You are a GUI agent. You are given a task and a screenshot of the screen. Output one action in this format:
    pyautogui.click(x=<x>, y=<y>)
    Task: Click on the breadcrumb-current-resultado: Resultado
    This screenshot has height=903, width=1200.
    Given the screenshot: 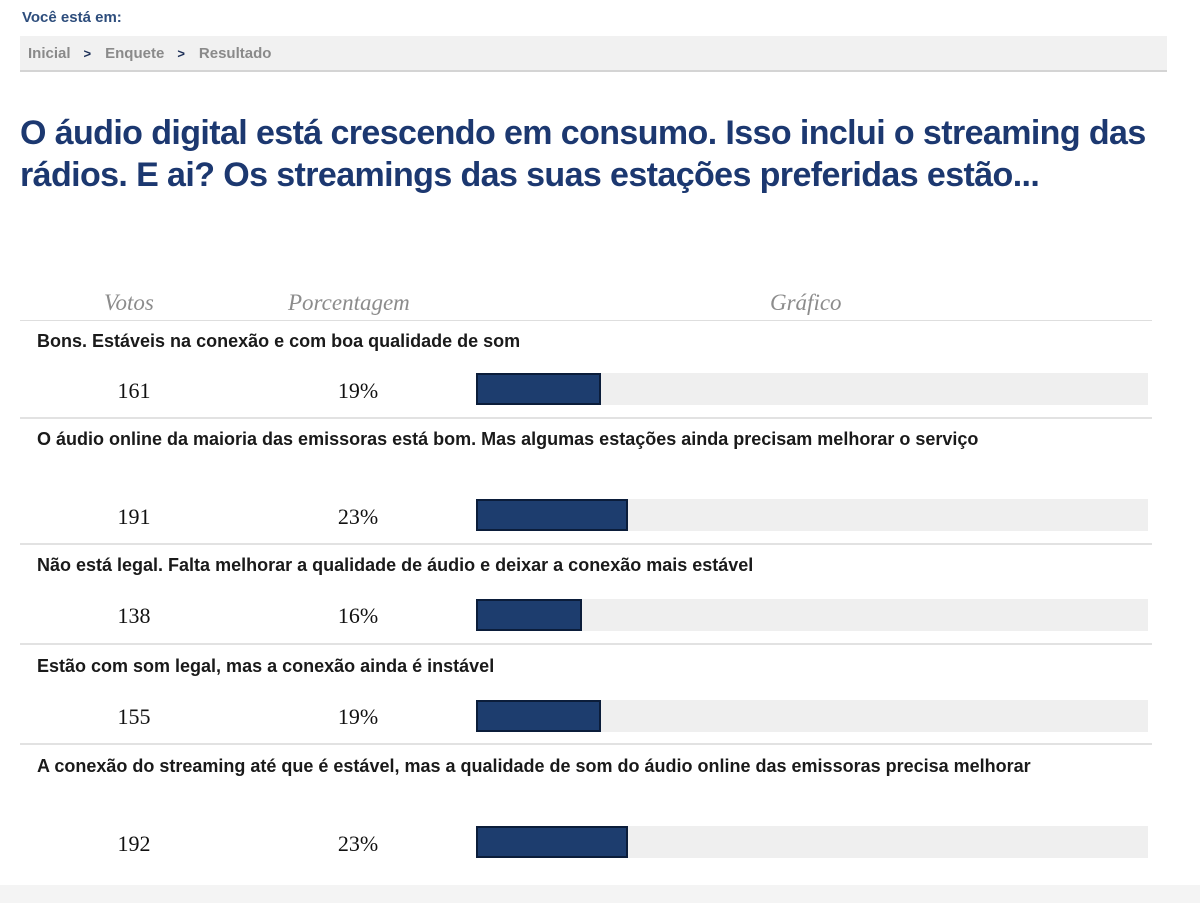 What is the action you would take?
    pyautogui.click(x=235, y=53)
    